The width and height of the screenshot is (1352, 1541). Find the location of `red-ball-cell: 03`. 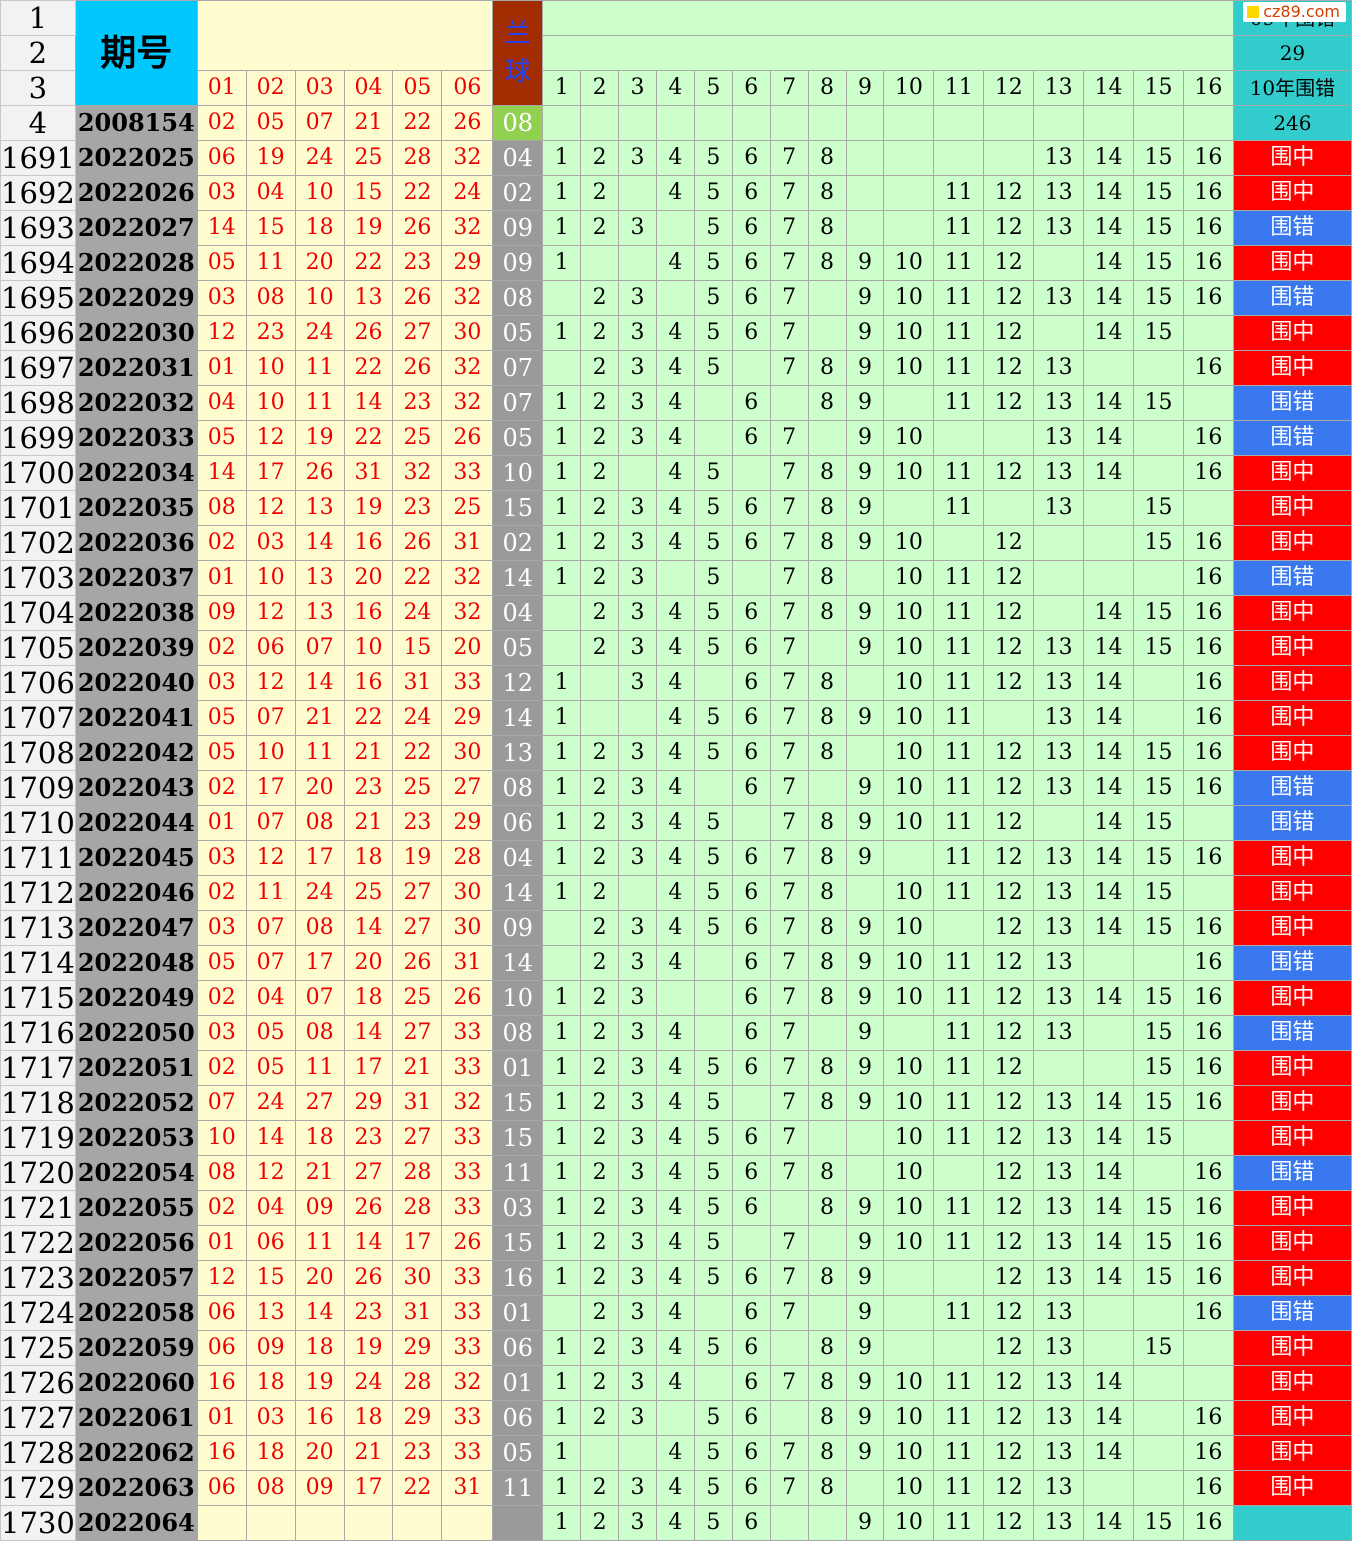

red-ball-cell: 03 is located at coordinates (270, 543).